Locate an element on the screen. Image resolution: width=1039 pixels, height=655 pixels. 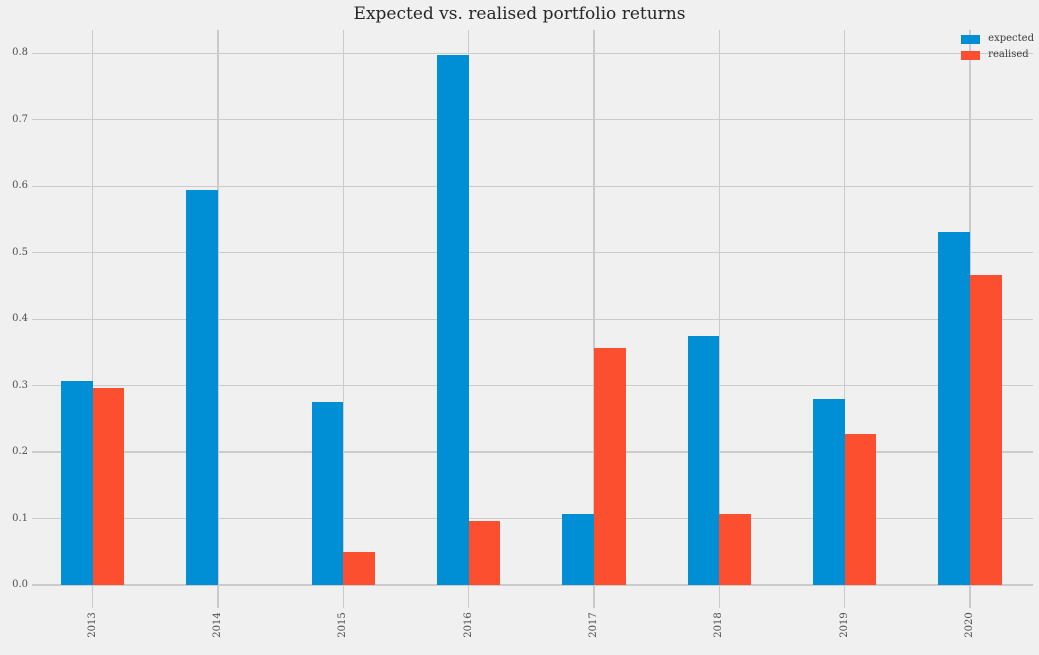
bar-realised-2013 is located at coordinates (108, 486).